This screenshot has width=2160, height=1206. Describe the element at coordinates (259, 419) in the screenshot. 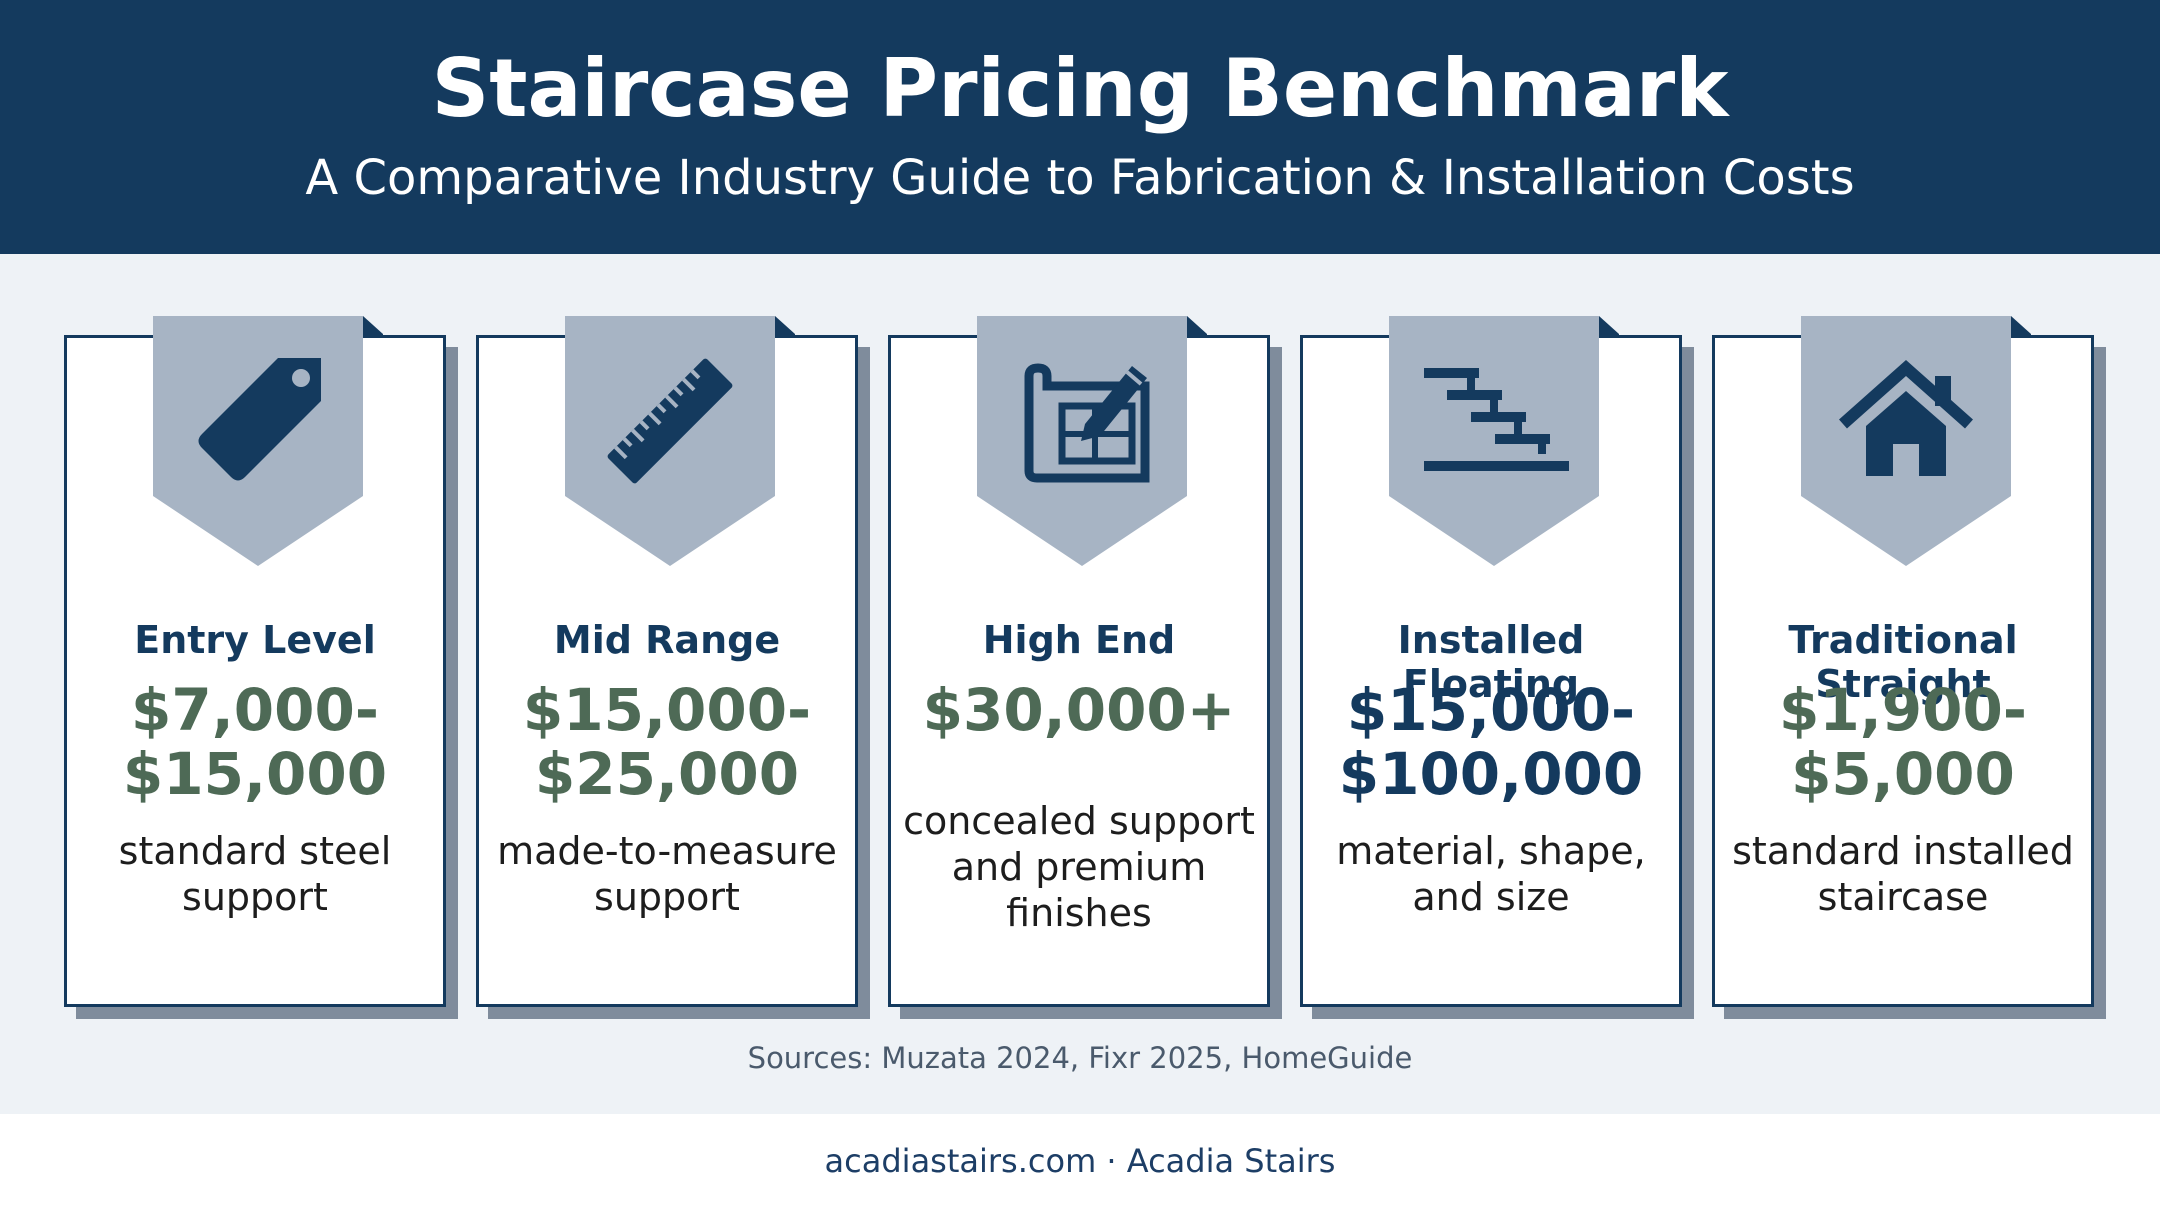

I see `price-tag-icon` at that location.